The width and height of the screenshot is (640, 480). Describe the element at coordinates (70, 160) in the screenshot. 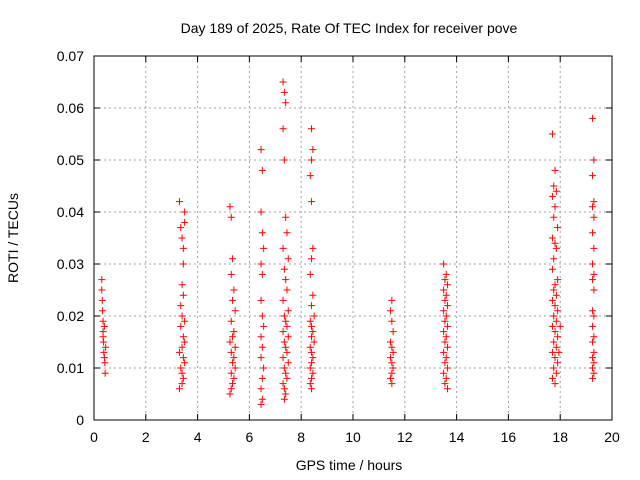

I see `y-tick-label: 0.05` at that location.